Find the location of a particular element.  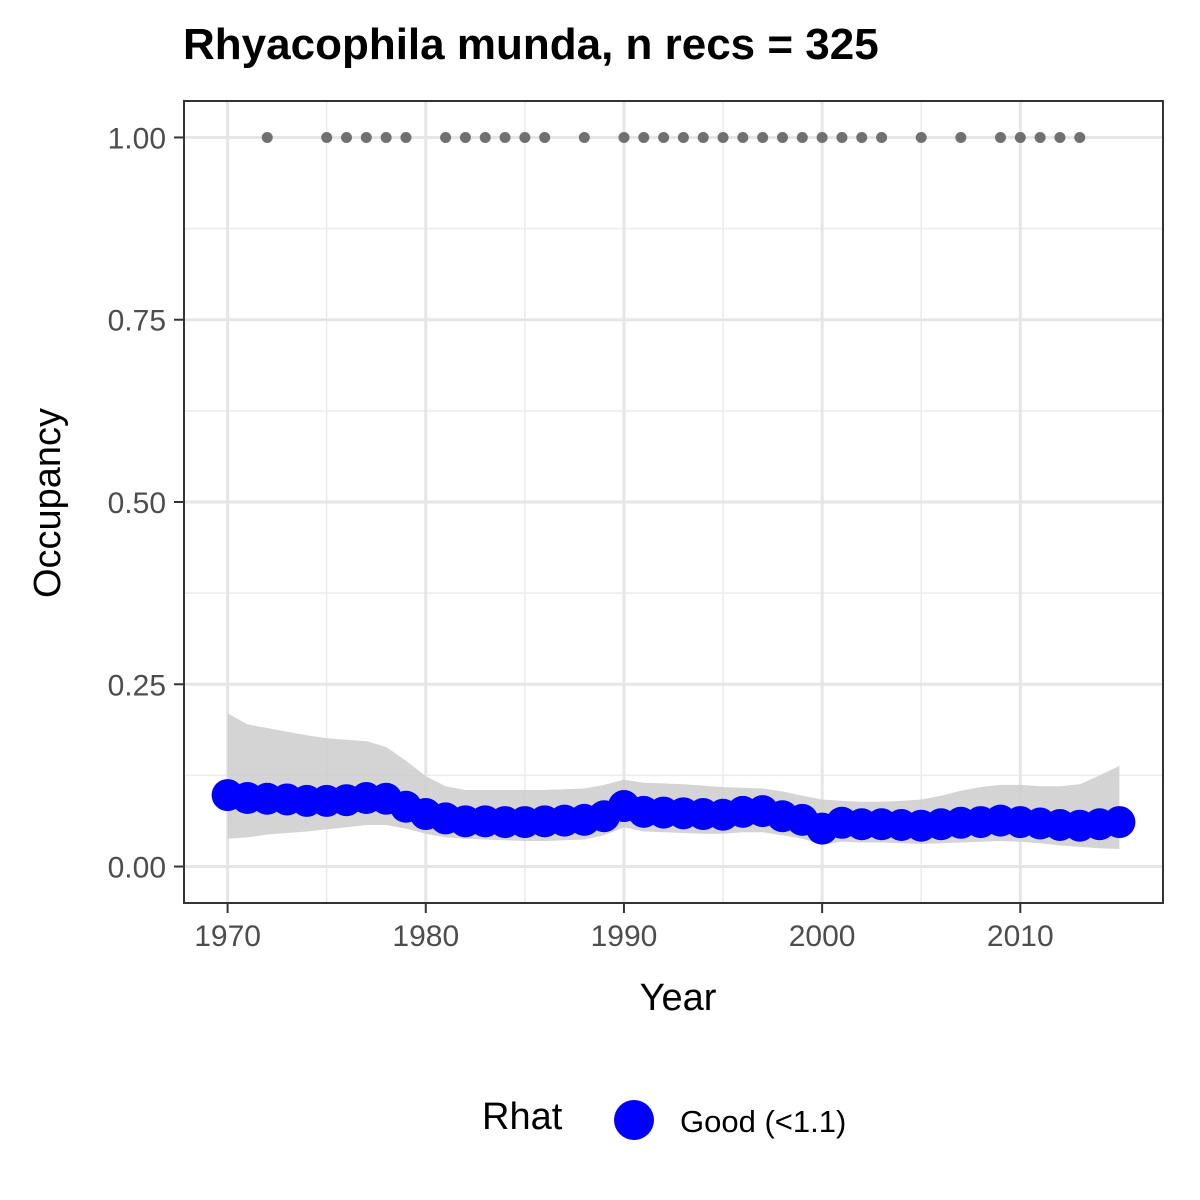

chart-title: Rhyacophila munda, n recs = 325 is located at coordinates (531, 44).